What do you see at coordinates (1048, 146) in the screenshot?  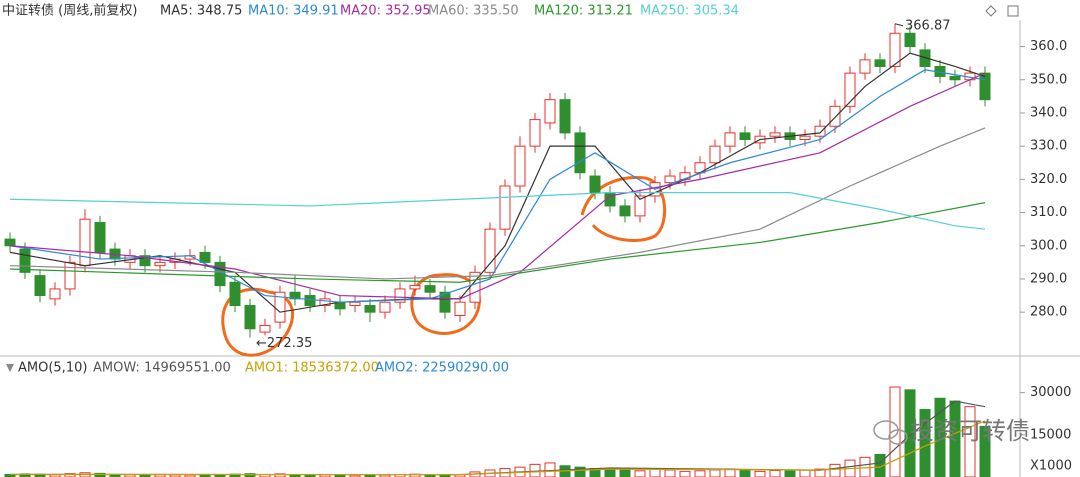 I see `y-tick-label: 330.0` at bounding box center [1048, 146].